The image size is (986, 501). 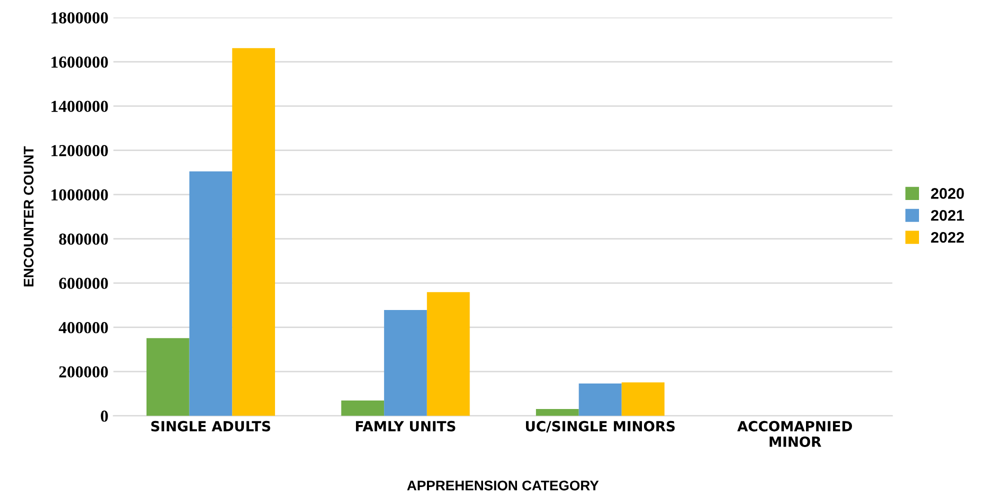 I want to click on y-tick-label: 400000, so click(x=83, y=328).